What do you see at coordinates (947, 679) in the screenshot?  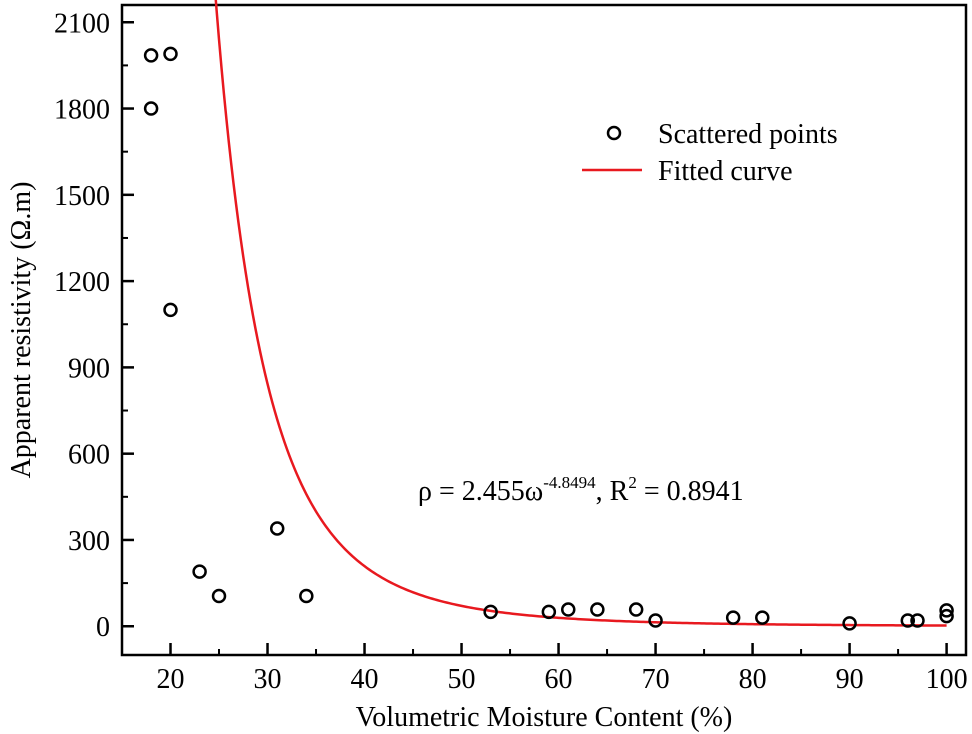 I see `x-tick-label: 100` at bounding box center [947, 679].